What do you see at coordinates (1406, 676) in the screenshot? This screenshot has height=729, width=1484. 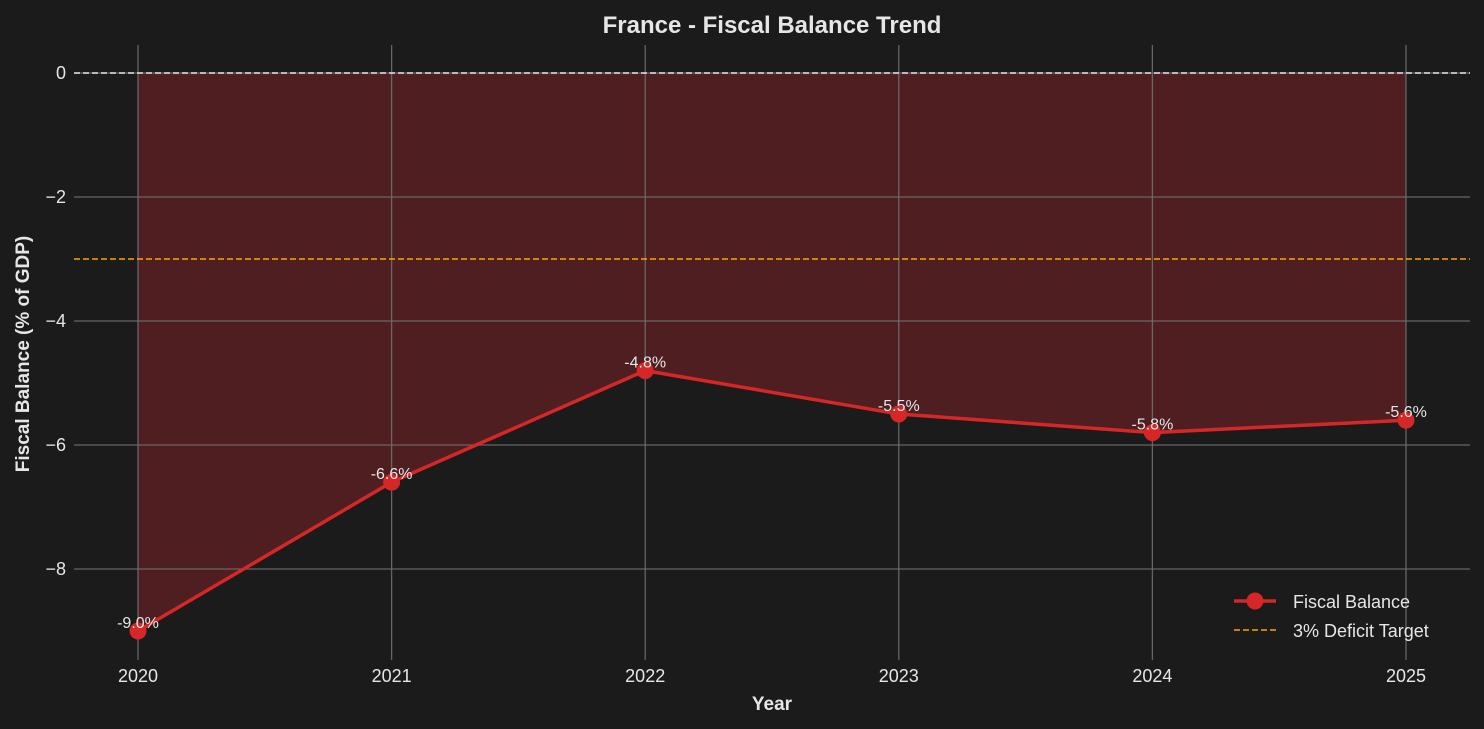 I see `x-tick-label: 2025` at bounding box center [1406, 676].